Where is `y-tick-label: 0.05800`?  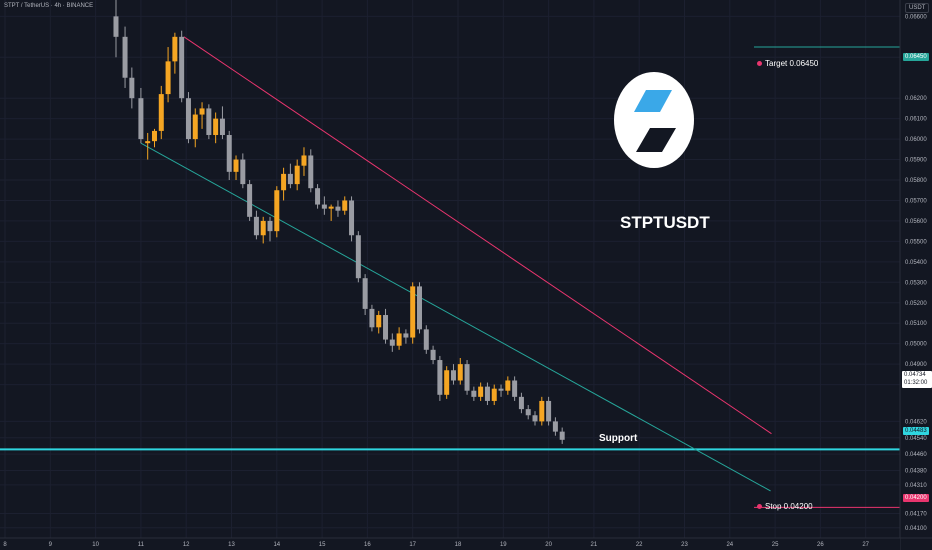
y-tick-label: 0.05800 is located at coordinates (916, 181).